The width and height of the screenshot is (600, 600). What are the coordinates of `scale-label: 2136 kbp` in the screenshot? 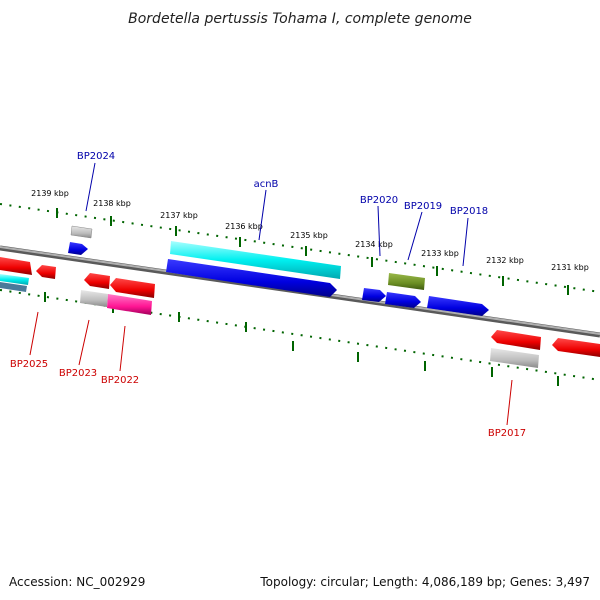 It's located at (244, 226).